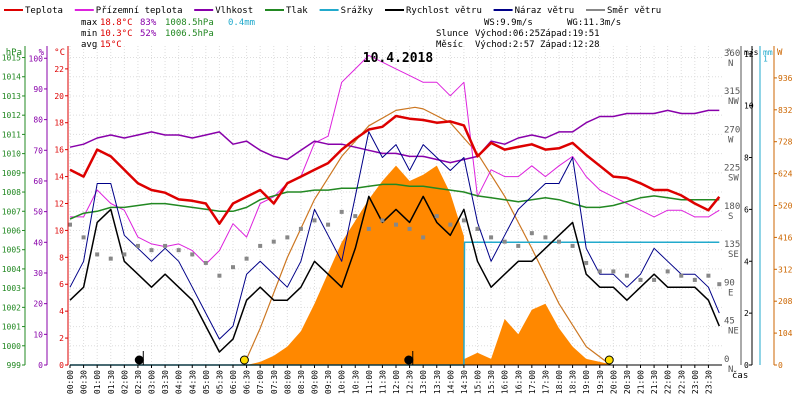  Describe the element at coordinates (450, 382) in the screenshot. I see `x-tick-label: 14:00` at that location.